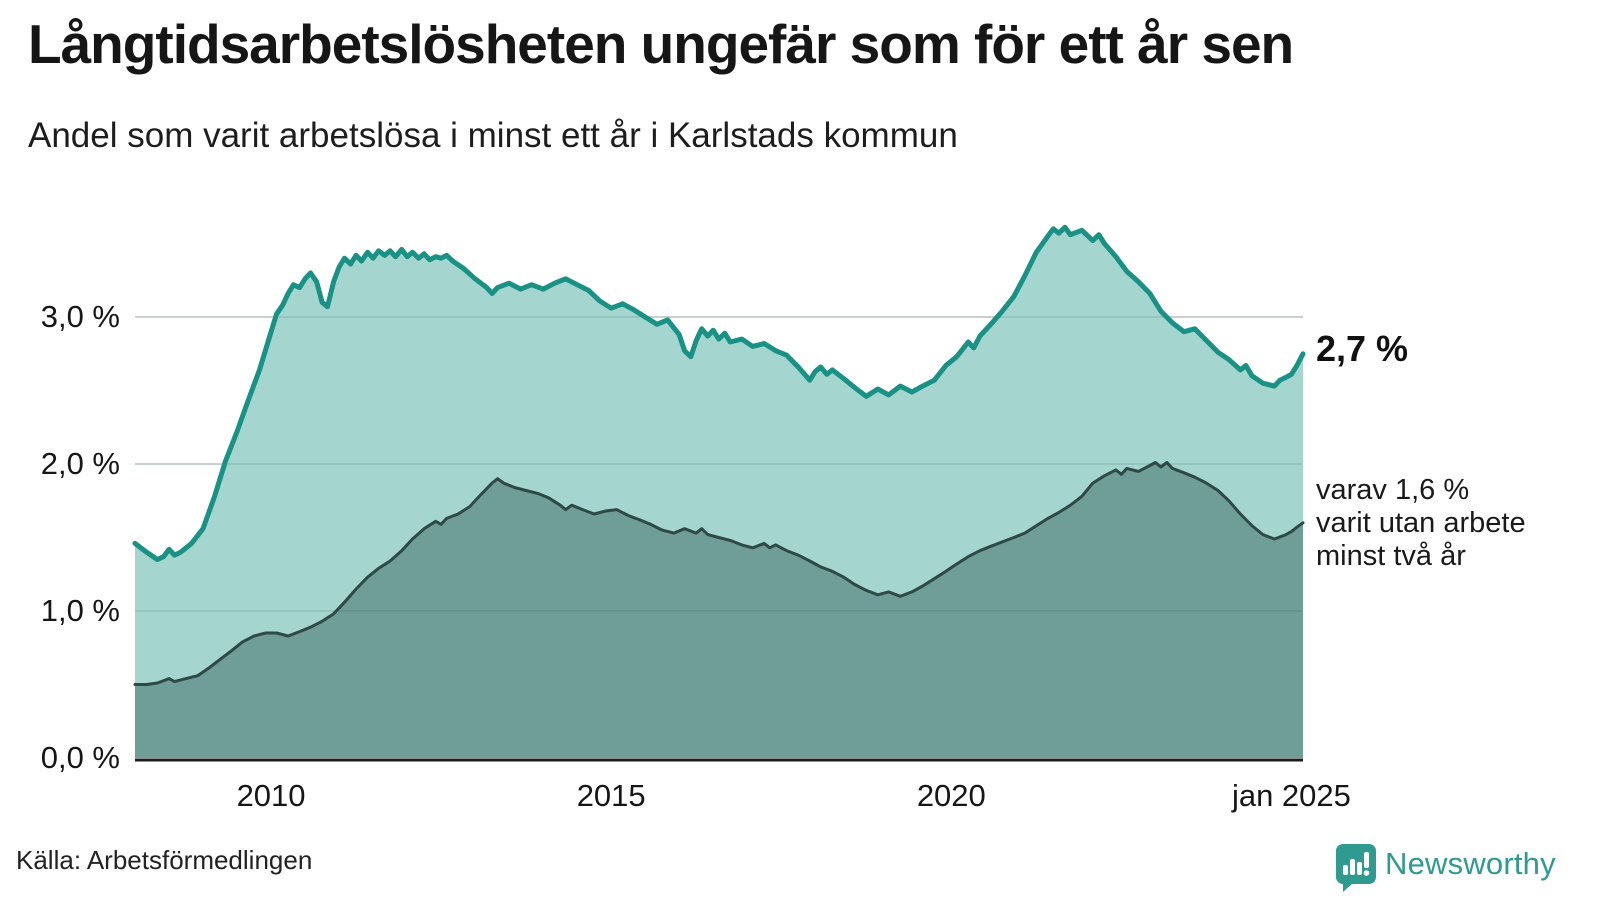  I want to click on y-axis-tick-label: 2,0 %, so click(80, 463).